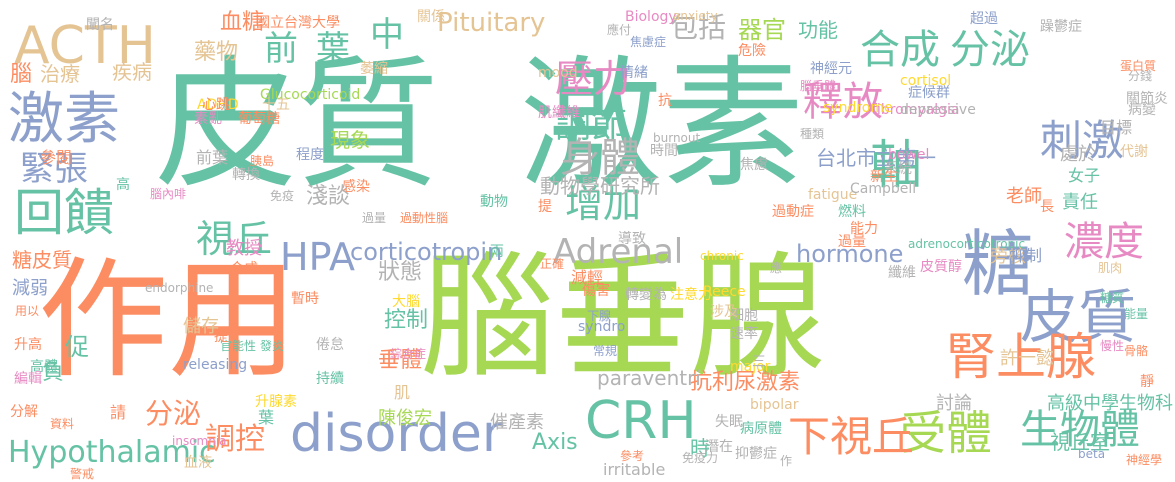 The height and width of the screenshot is (482, 1175). I want to click on cloud-word: Reece, so click(724, 292).